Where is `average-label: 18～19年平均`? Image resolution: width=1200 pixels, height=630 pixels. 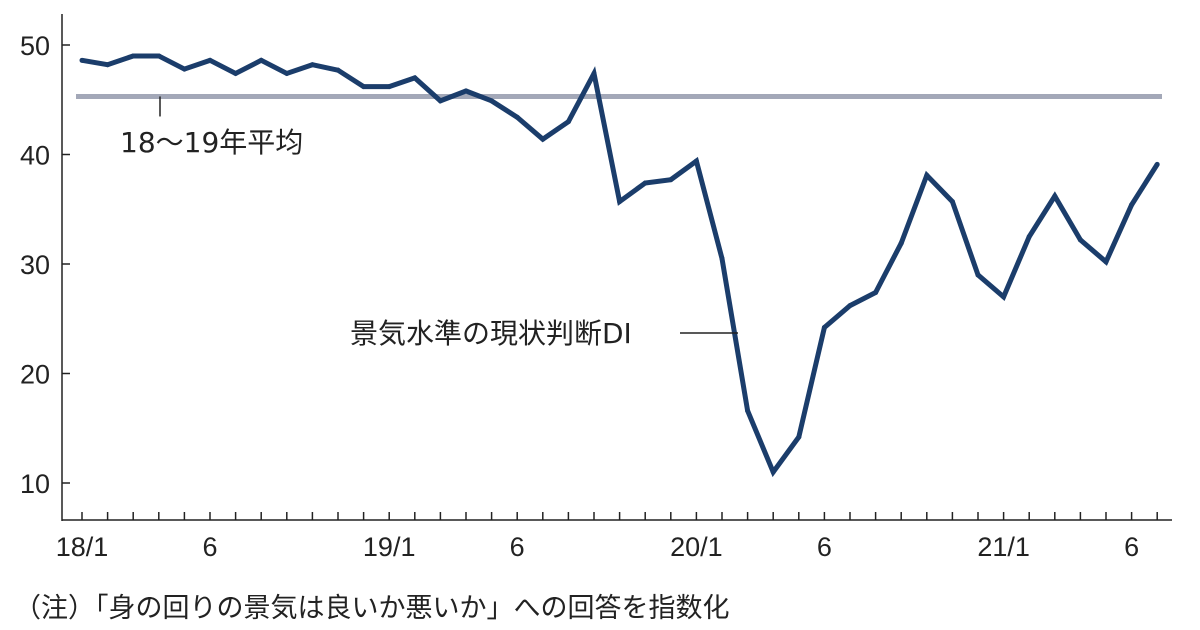
average-label: 18～19年平均 is located at coordinates (211, 142).